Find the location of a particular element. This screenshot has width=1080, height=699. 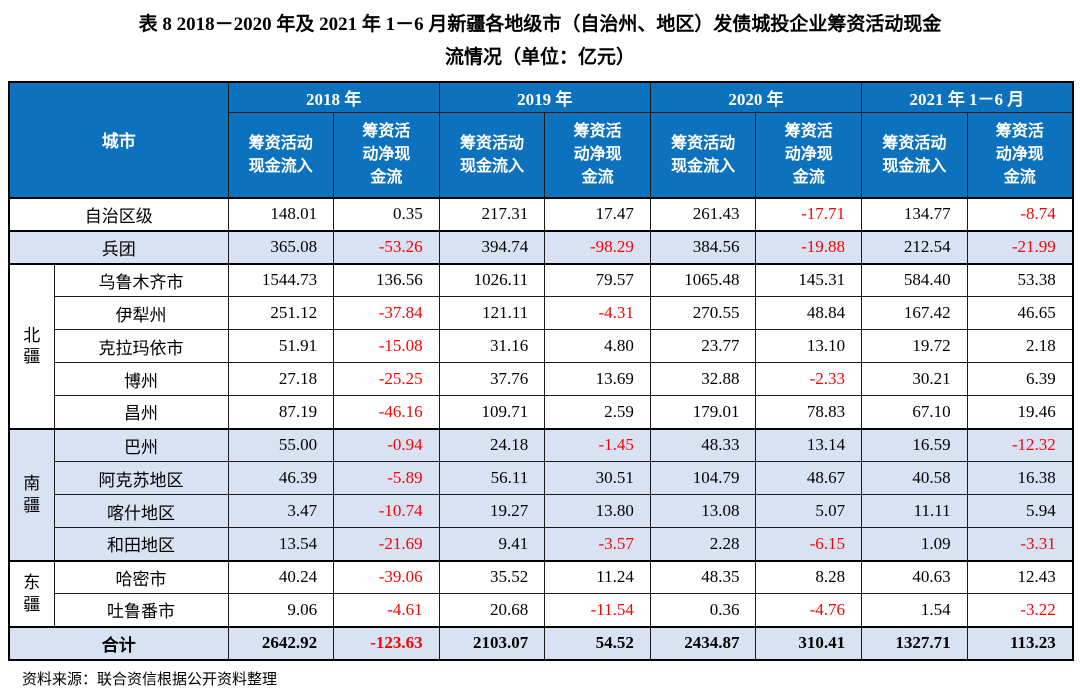

value-cell: 3.47 is located at coordinates (281, 511).